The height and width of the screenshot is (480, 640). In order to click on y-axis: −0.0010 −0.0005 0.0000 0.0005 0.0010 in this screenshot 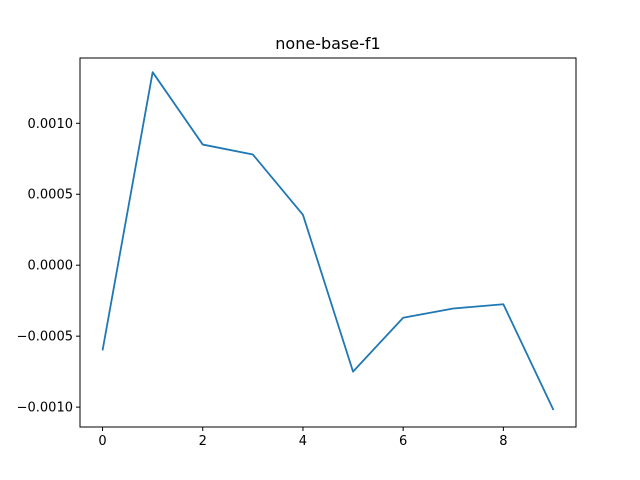, I will do `click(48, 266)`.